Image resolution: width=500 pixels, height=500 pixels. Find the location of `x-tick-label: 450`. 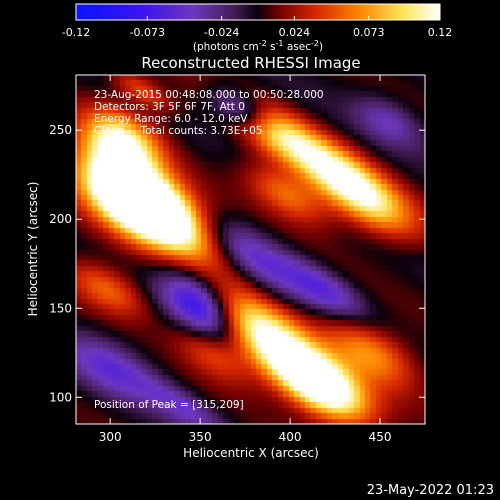

x-tick-label: 450 is located at coordinates (380, 437).